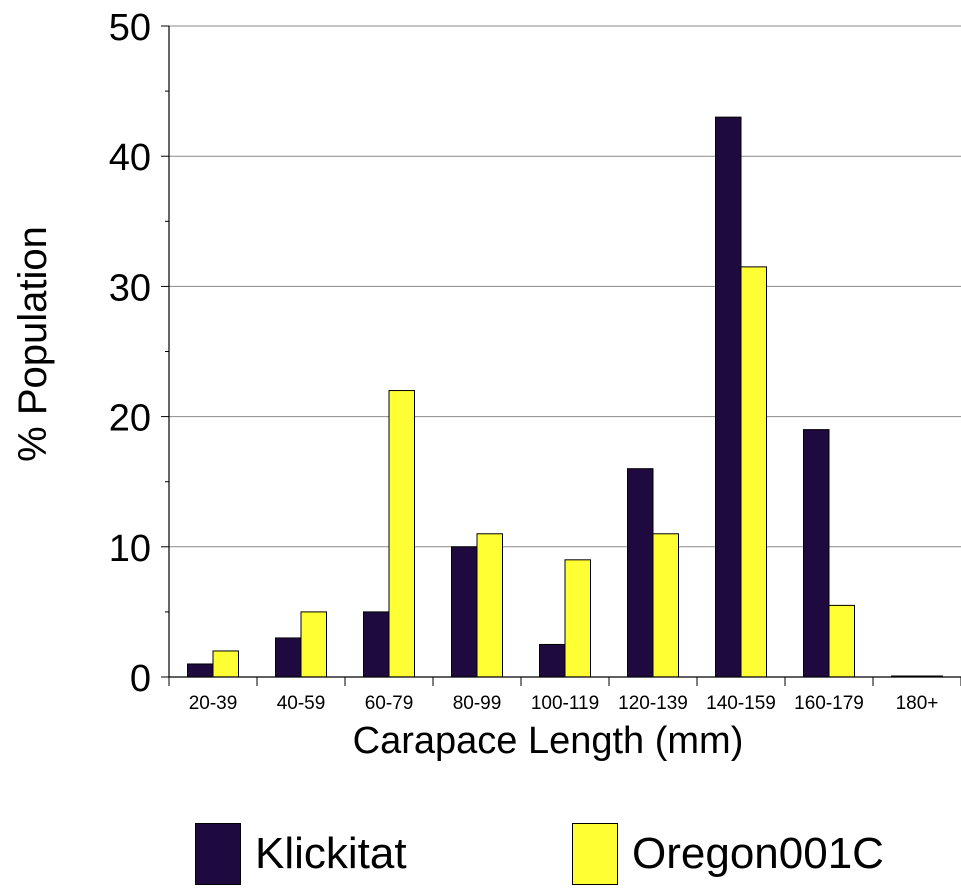  What do you see at coordinates (758, 853) in the screenshot?
I see `legend-label-oregon001c: Oregon001C` at bounding box center [758, 853].